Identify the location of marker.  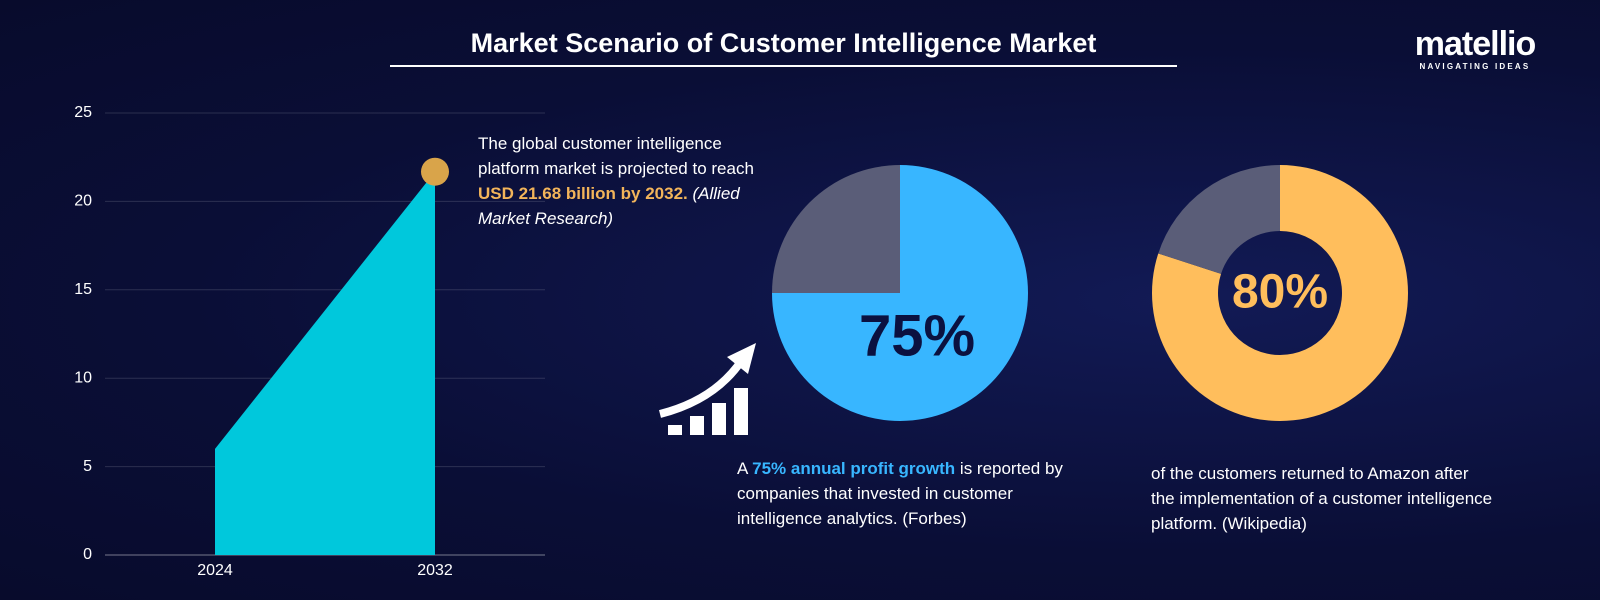
(435, 171).